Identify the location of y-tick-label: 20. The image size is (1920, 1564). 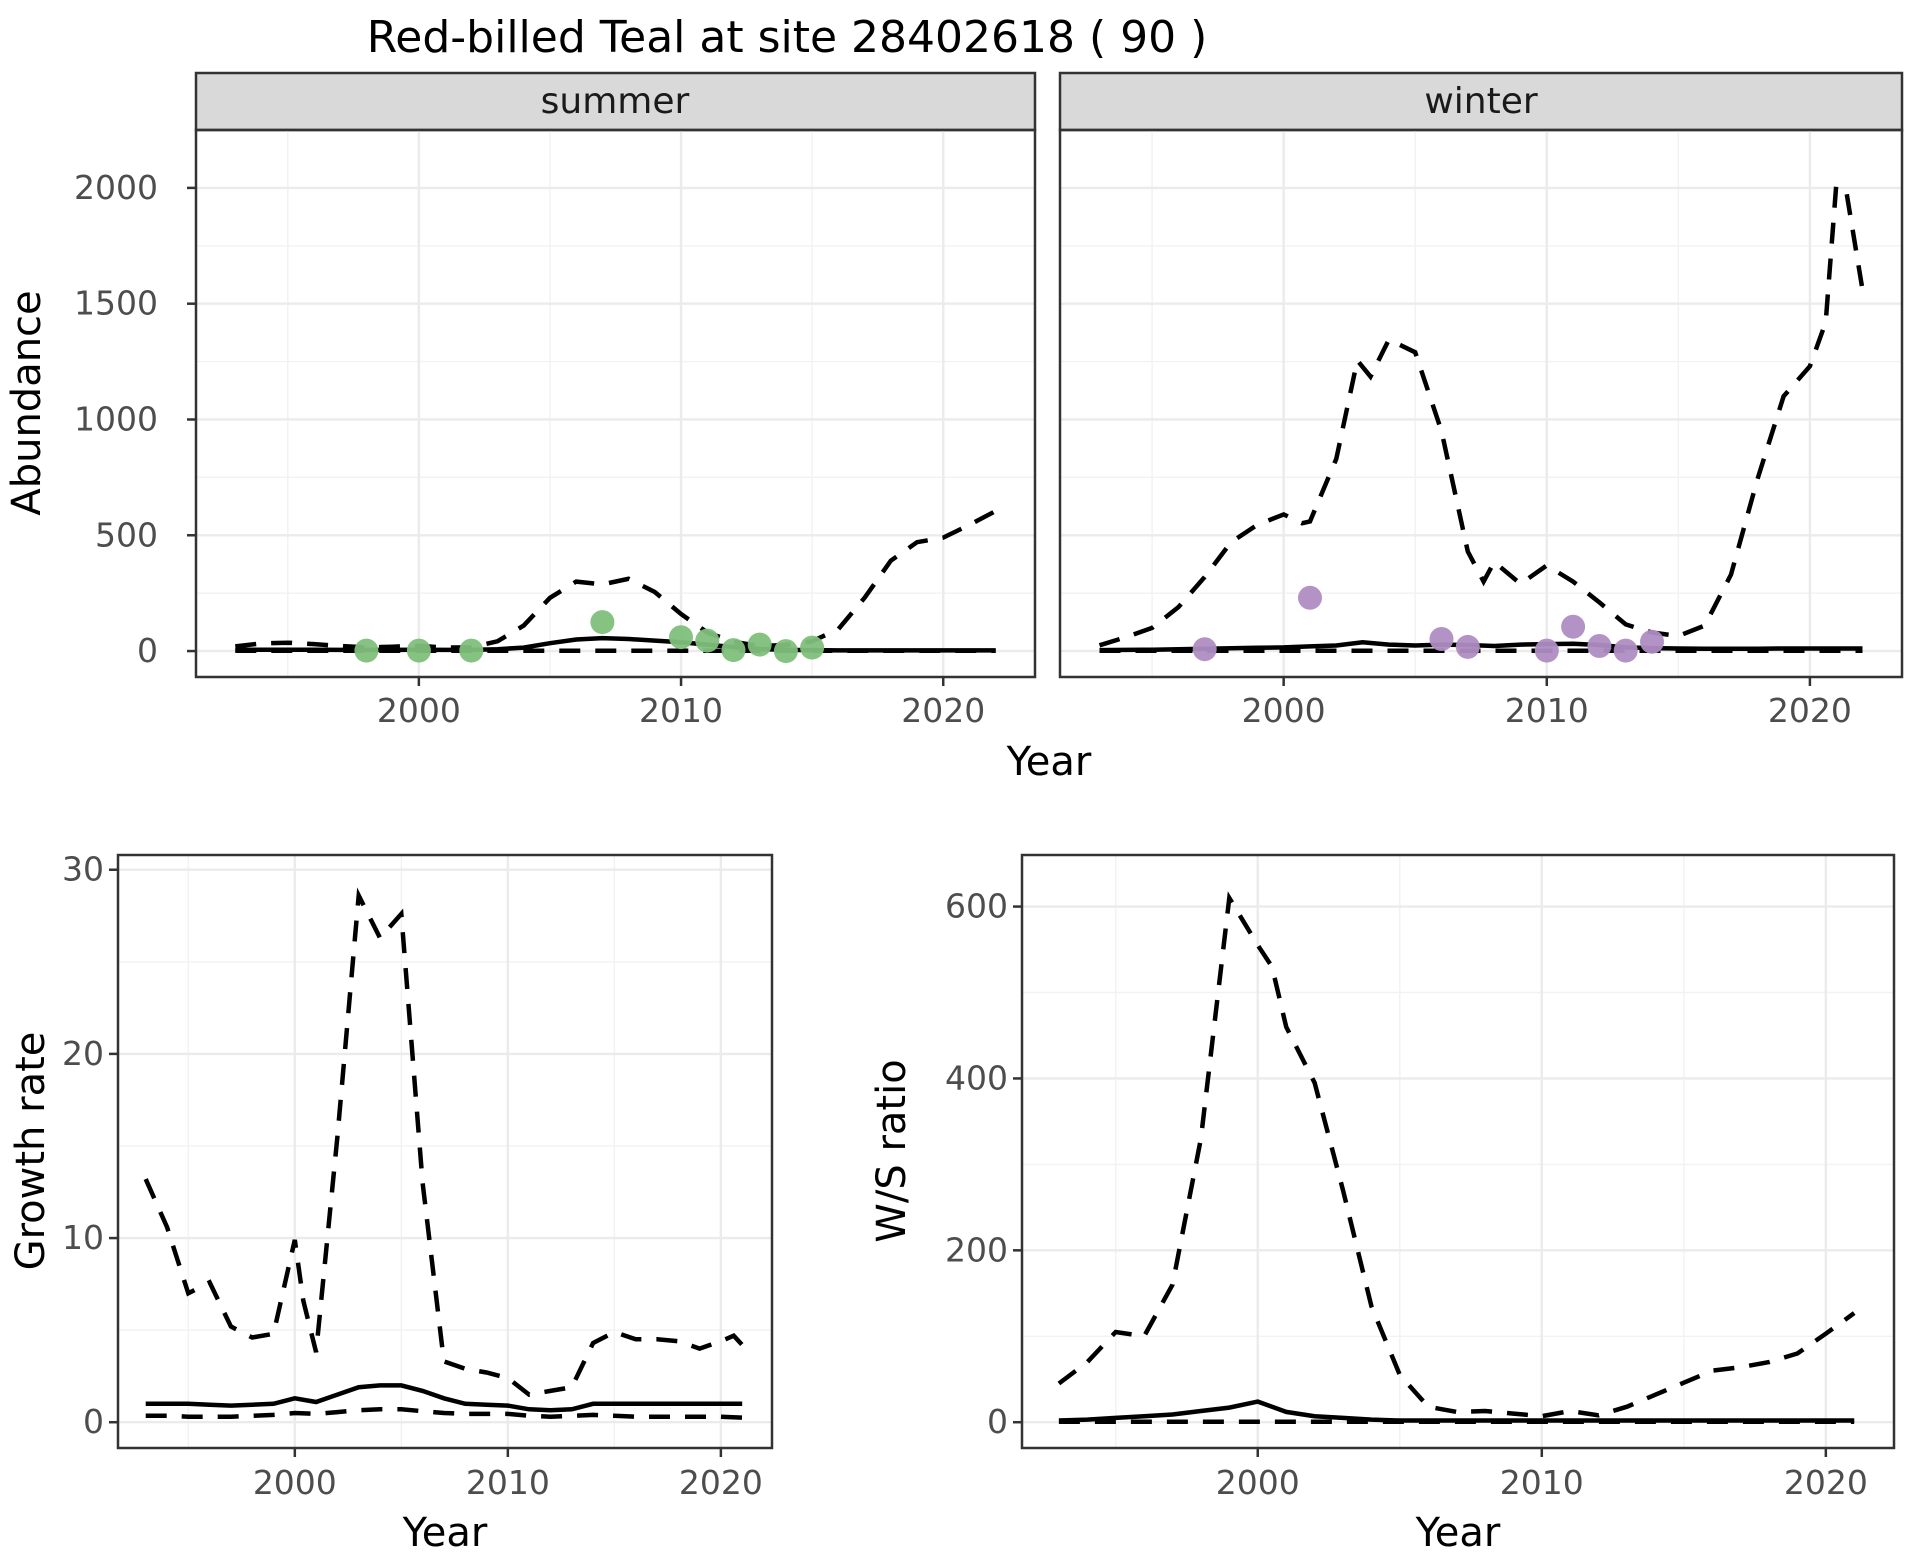
(83, 1053).